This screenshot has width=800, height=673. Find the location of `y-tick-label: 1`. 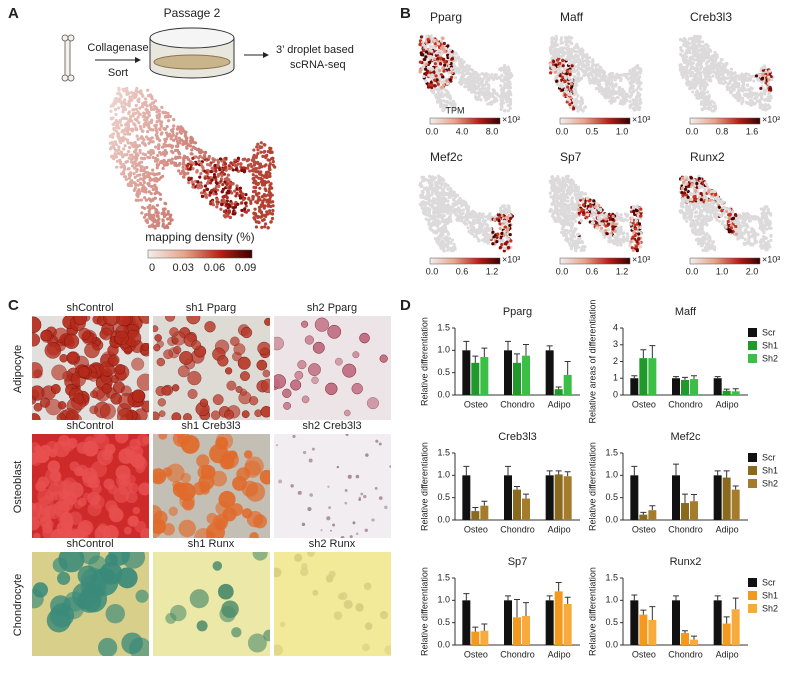

y-tick-label: 1 is located at coordinates (615, 378).